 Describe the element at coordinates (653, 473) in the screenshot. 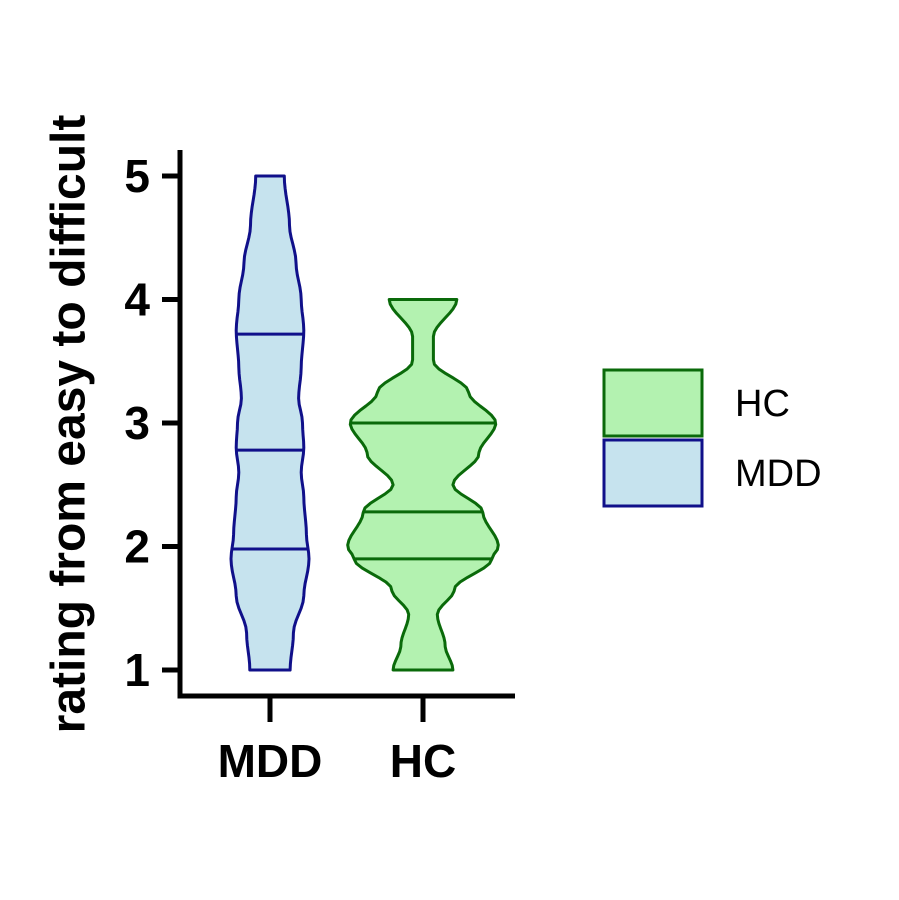

I see `legend-swatch-mdd` at that location.